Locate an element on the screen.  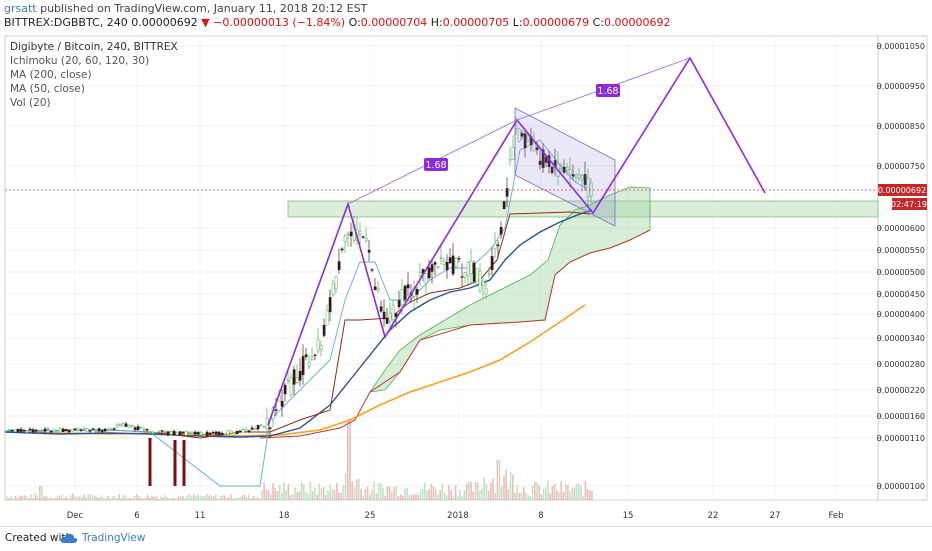
legend-vol: Vol (20) is located at coordinates (30, 103).